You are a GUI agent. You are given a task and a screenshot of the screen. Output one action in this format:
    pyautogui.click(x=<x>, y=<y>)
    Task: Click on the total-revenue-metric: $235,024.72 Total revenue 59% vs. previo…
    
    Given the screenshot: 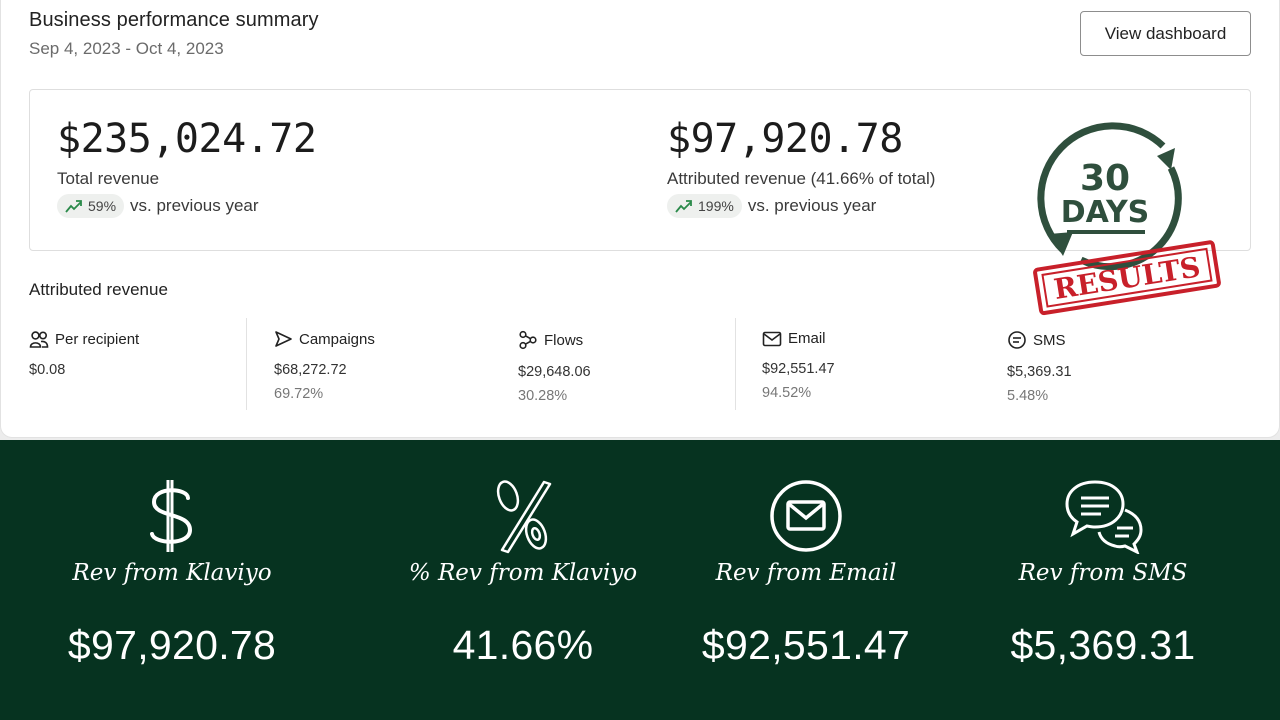 What is the action you would take?
    pyautogui.click(x=187, y=167)
    